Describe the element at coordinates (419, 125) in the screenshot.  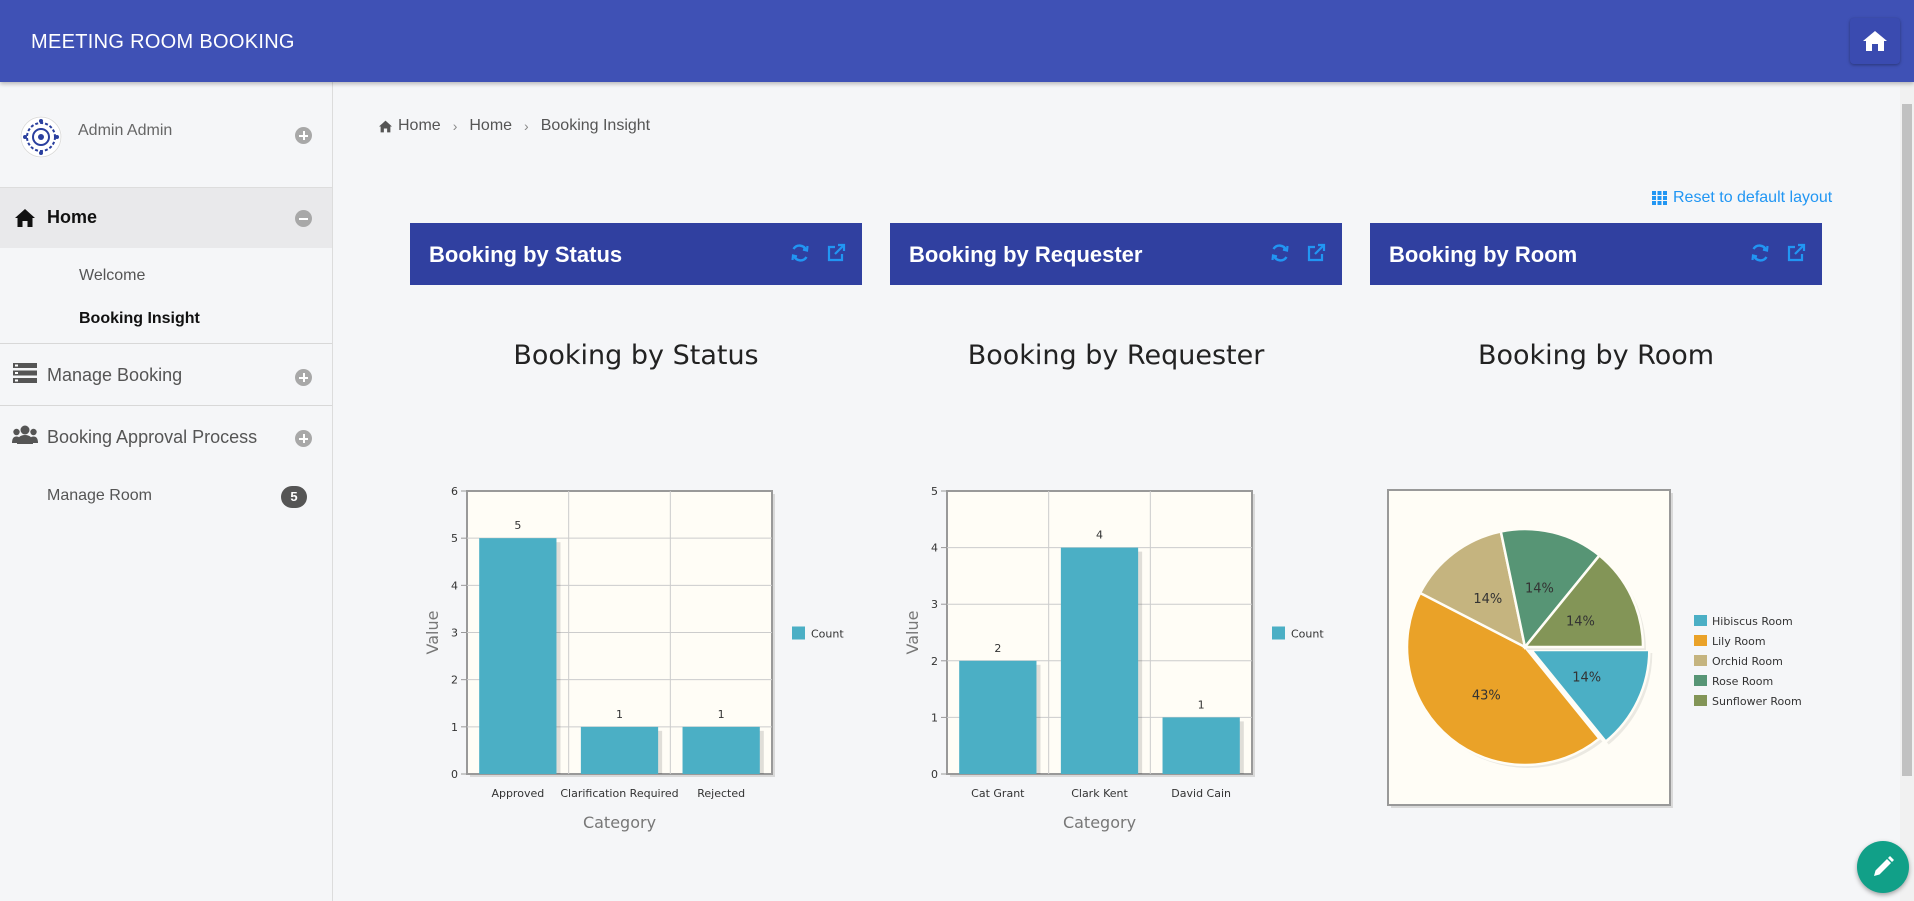
I see `breadcrumb-home: Home` at that location.